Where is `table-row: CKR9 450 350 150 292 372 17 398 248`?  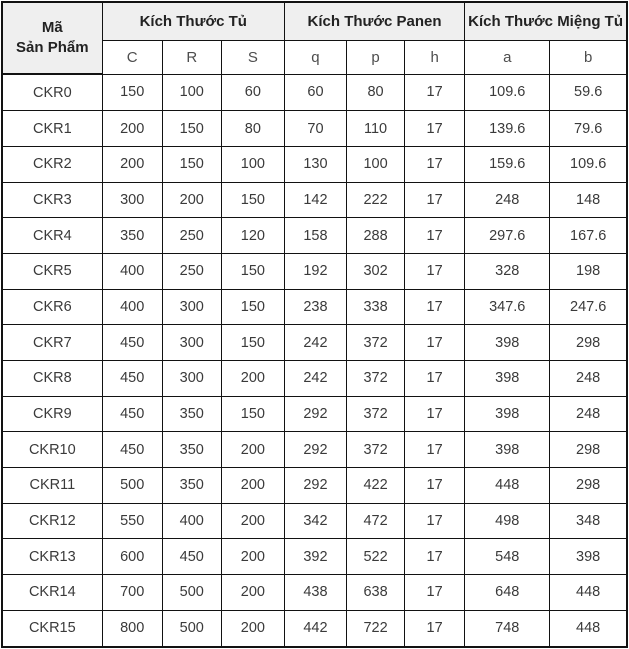
table-row: CKR9 450 350 150 292 372 17 398 248 is located at coordinates (314, 414).